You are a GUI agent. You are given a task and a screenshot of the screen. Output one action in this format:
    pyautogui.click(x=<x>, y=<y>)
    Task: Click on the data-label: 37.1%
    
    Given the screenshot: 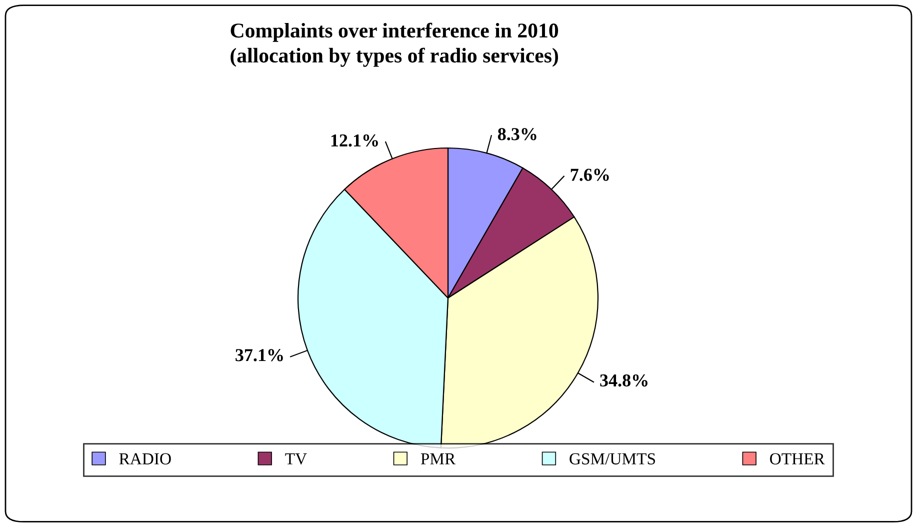 What is the action you would take?
    pyautogui.click(x=259, y=355)
    